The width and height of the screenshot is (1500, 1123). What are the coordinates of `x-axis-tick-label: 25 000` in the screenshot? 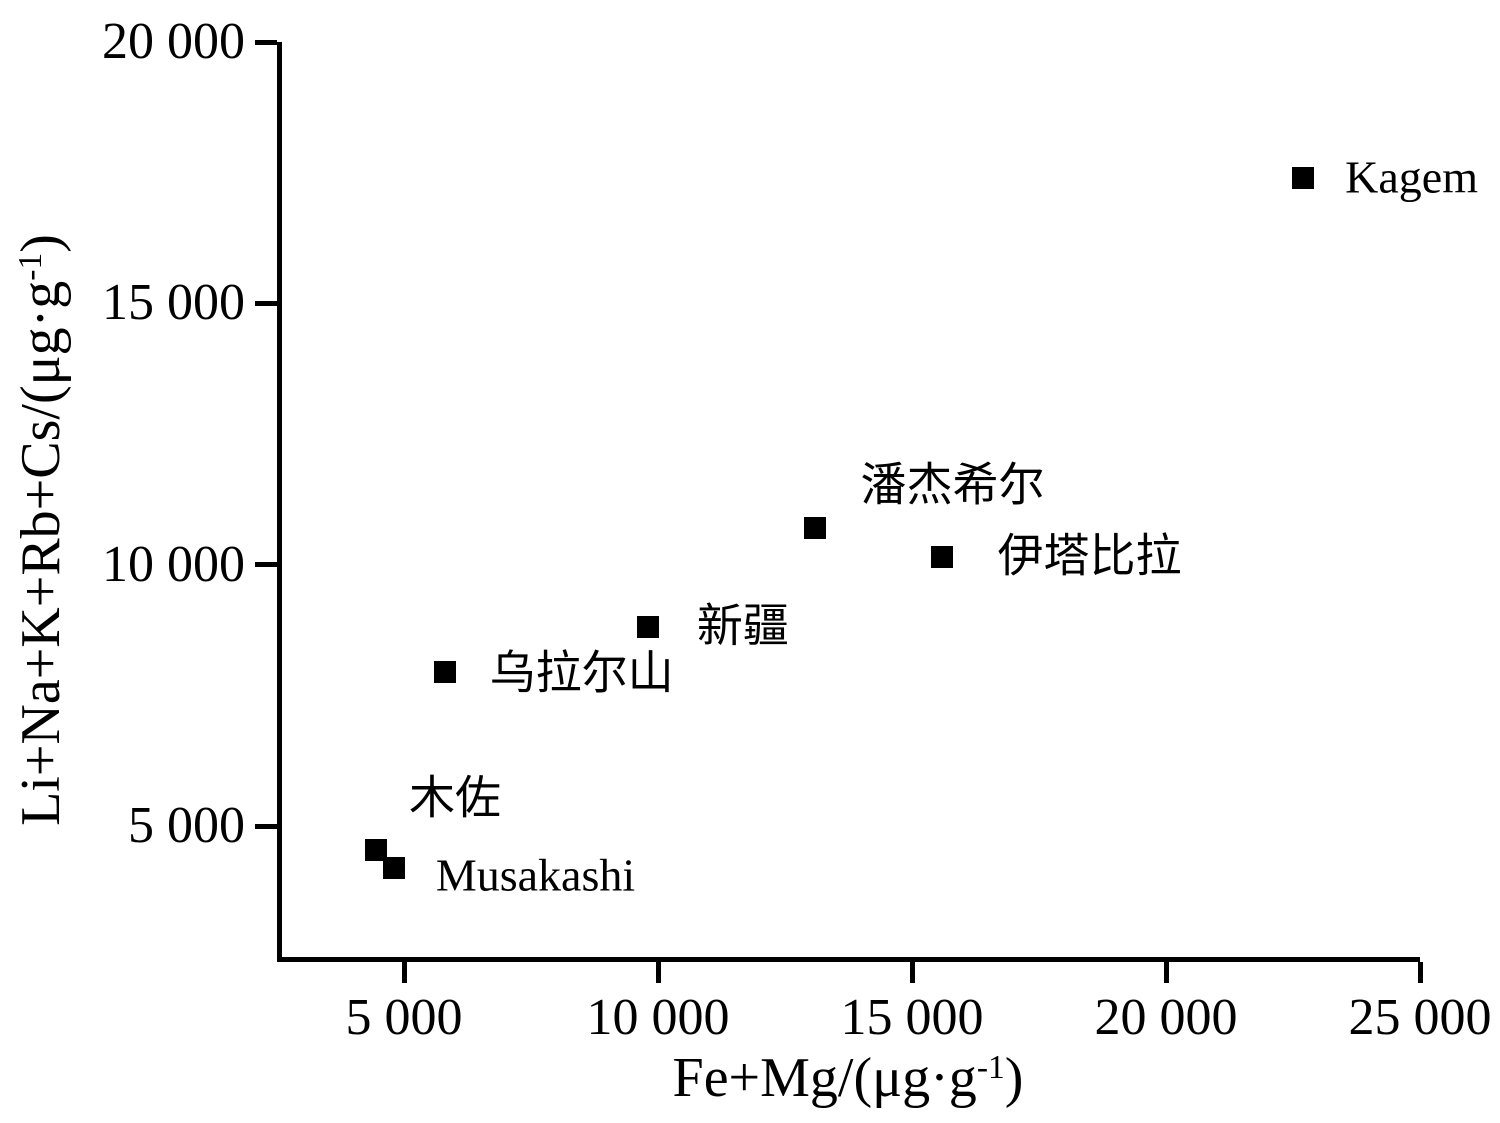 It's located at (1420, 1017).